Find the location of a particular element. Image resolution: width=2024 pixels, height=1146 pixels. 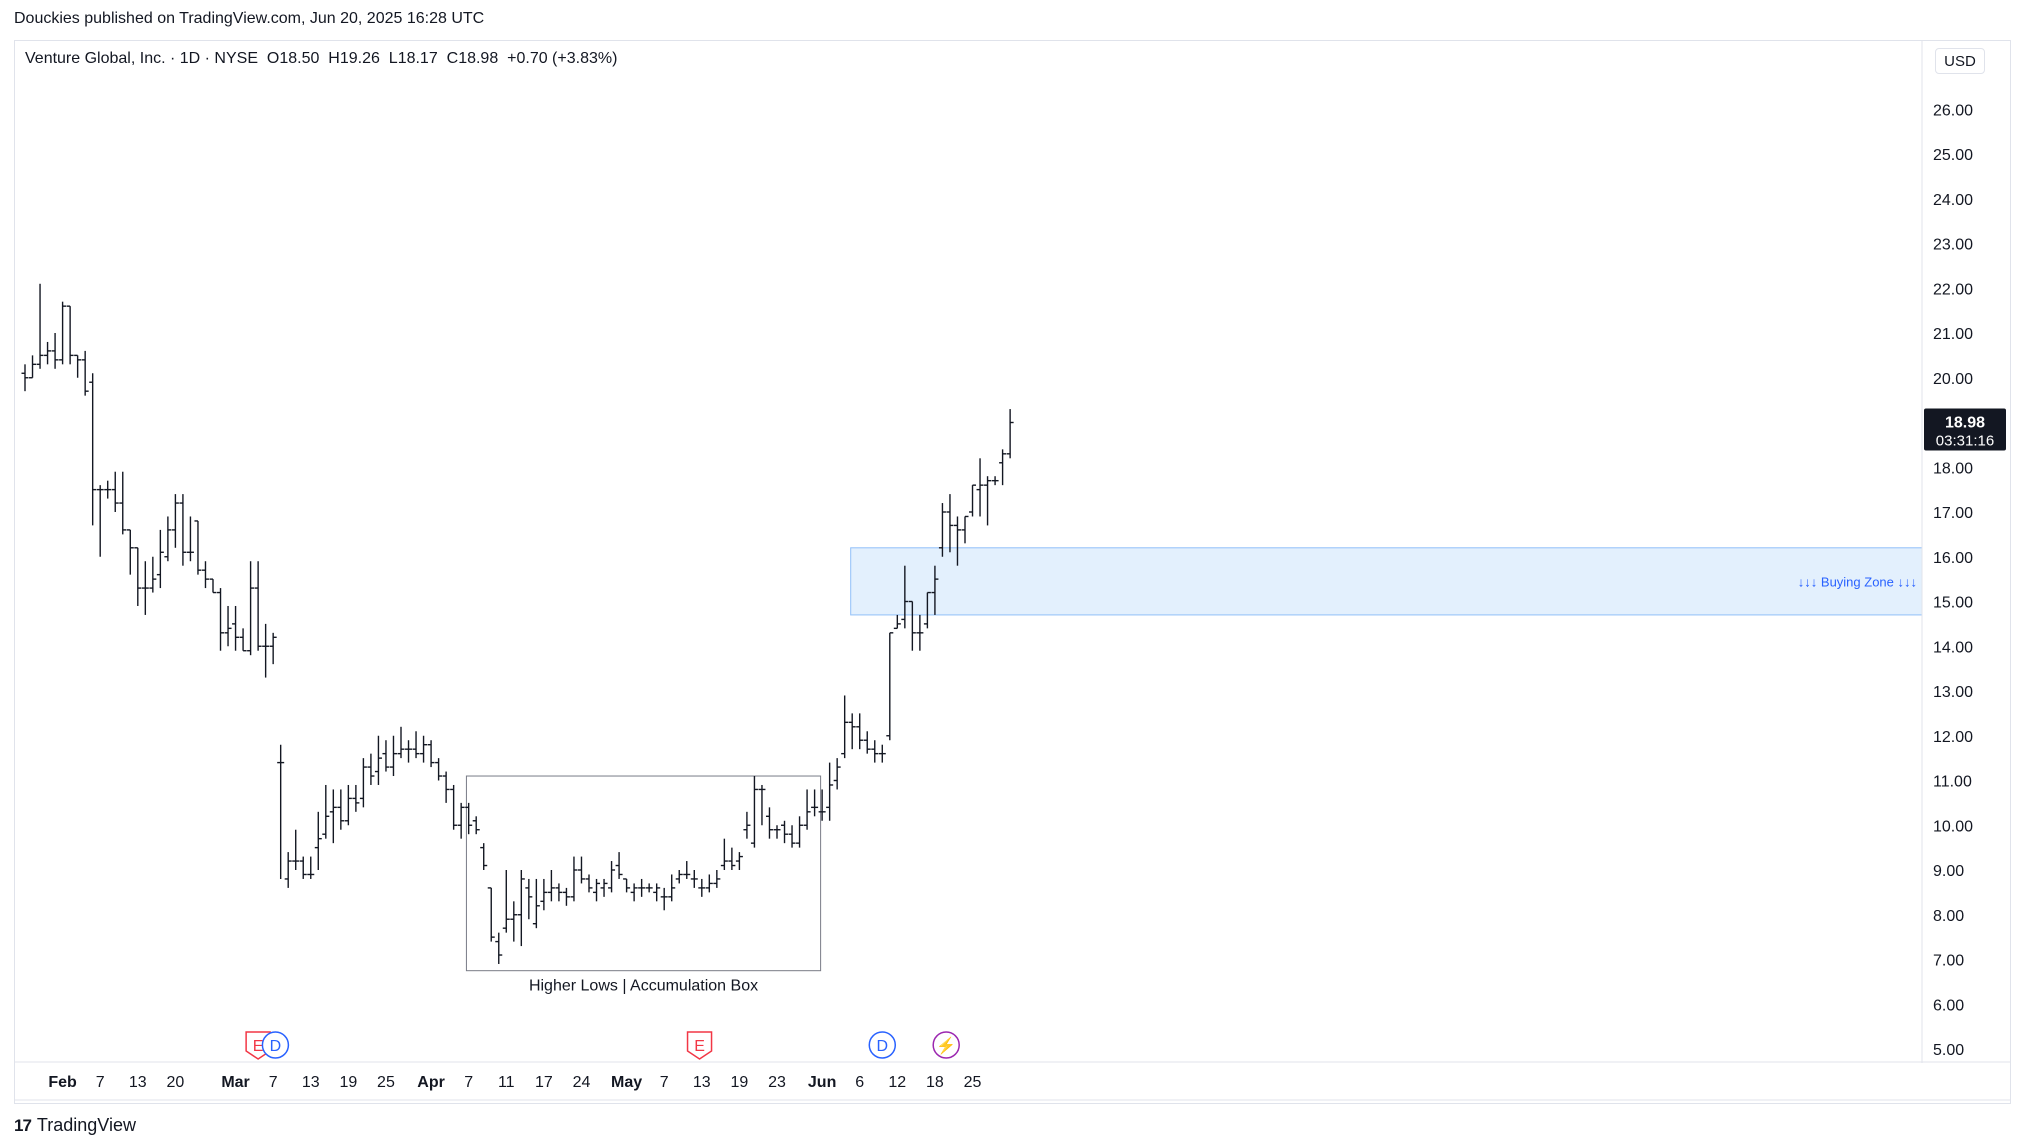

tradingview-logo-icon: 17 is located at coordinates (23, 1125).